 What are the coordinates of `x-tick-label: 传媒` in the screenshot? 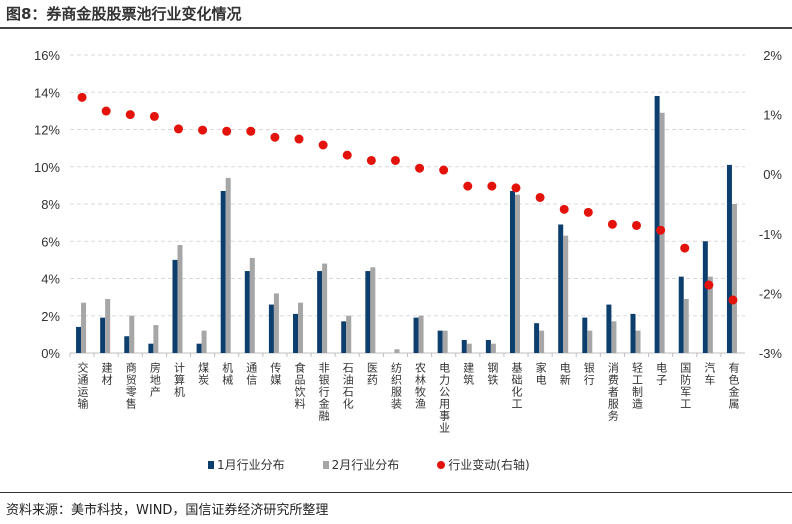 It's located at (275, 374).